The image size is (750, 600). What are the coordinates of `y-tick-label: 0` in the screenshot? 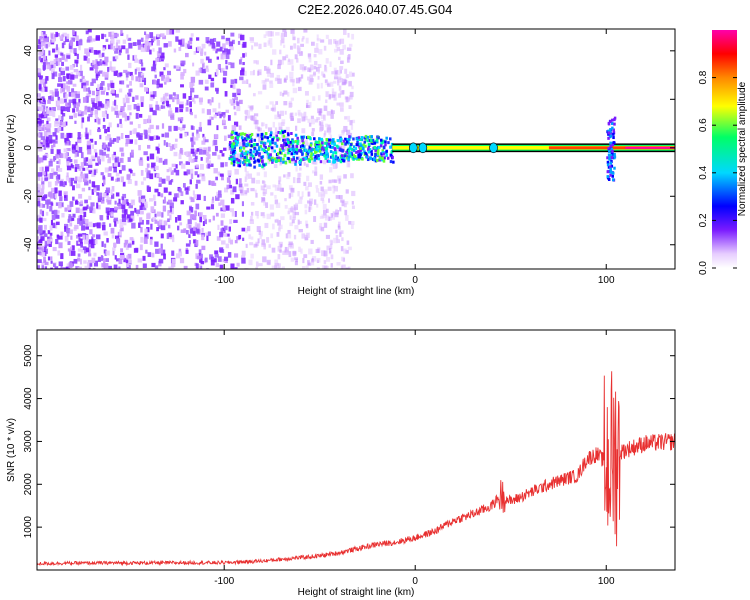 It's located at (28, 148).